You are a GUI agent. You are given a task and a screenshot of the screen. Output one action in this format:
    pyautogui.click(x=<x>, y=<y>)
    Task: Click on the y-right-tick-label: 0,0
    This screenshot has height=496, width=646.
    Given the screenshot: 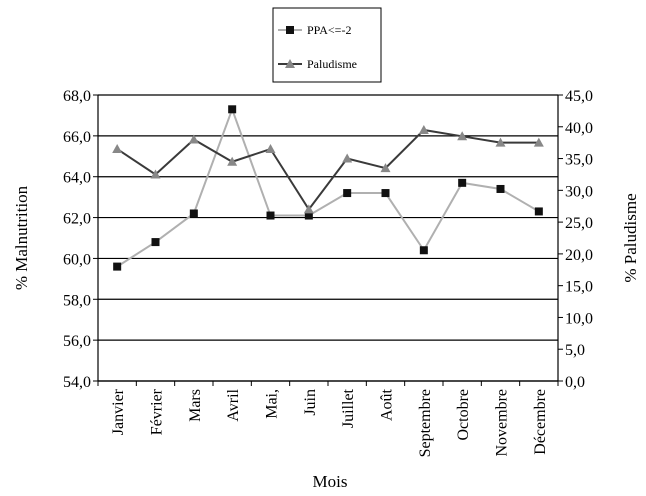 What is the action you would take?
    pyautogui.click(x=575, y=382)
    